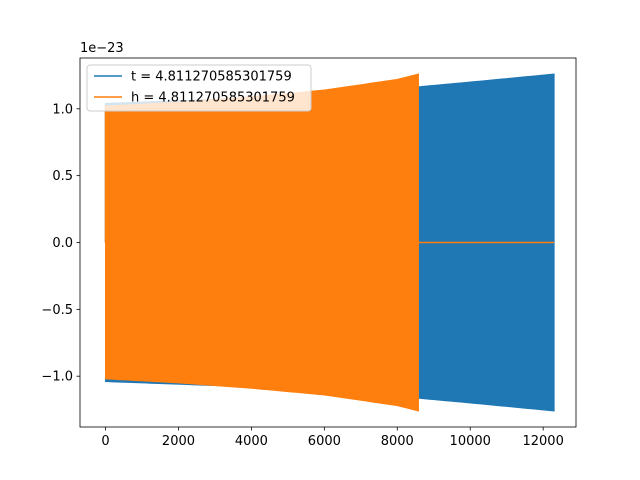  Describe the element at coordinates (211, 77) in the screenshot. I see `legend-label: t = 4.811270585301759` at that location.